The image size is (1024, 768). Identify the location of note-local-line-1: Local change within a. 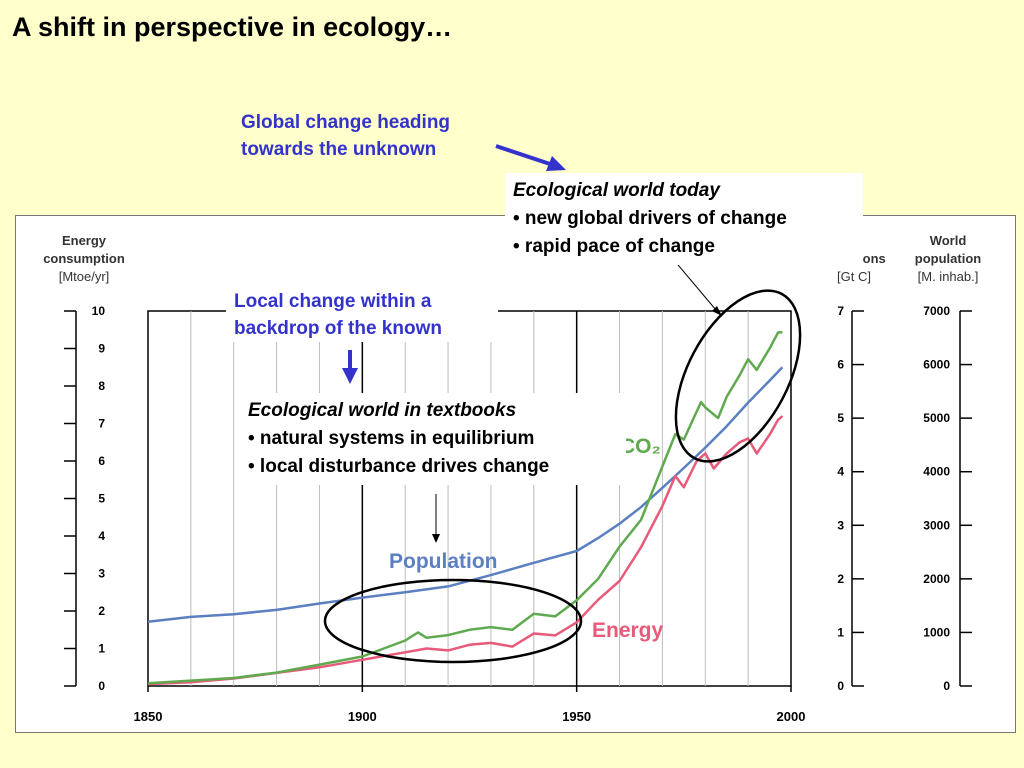
(333, 301).